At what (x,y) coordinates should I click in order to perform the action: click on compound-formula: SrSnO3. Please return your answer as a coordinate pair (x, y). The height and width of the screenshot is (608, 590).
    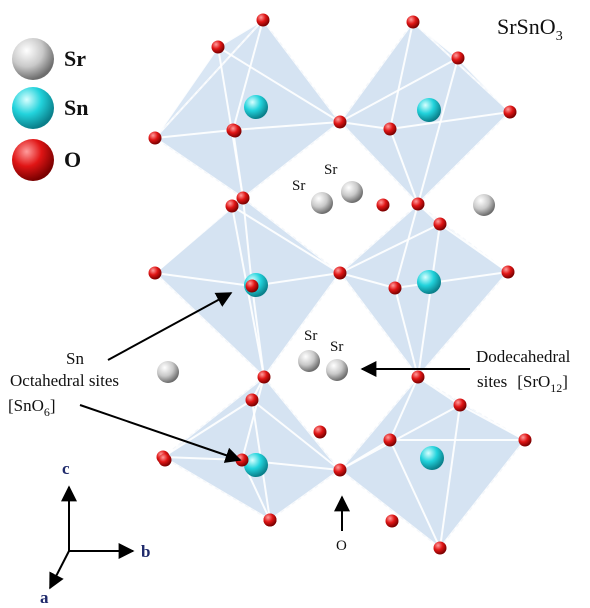
    Looking at the image, I should click on (530, 29).